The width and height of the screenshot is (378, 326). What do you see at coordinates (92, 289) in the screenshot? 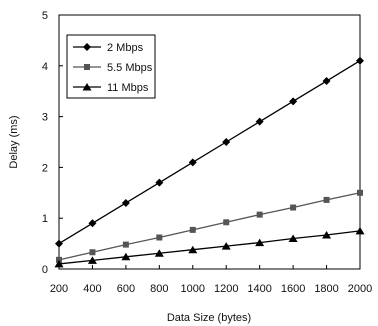
I see `x-tick-label: 400` at bounding box center [92, 289].